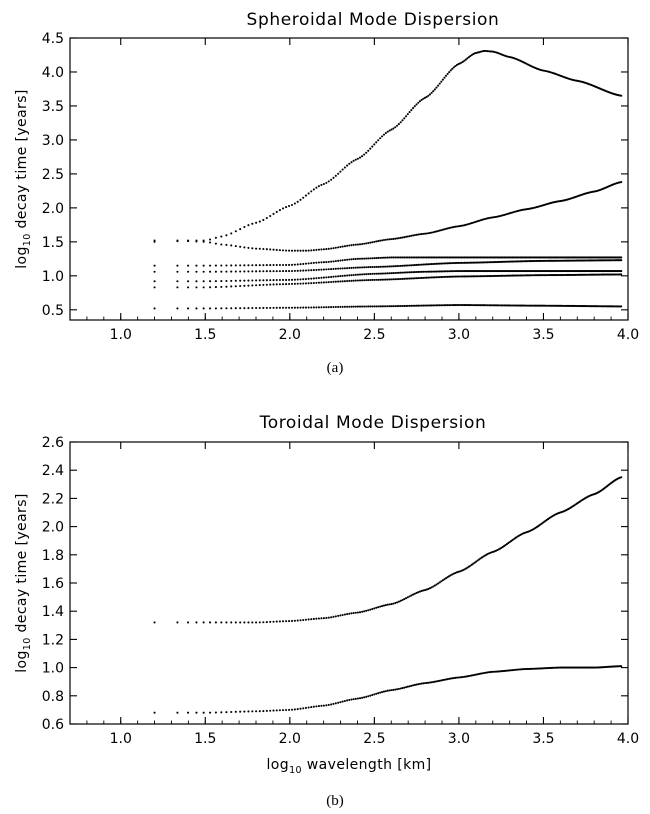 This screenshot has width=650, height=814. I want to click on x-axis-label: log10 wavelength [km], so click(349, 766).